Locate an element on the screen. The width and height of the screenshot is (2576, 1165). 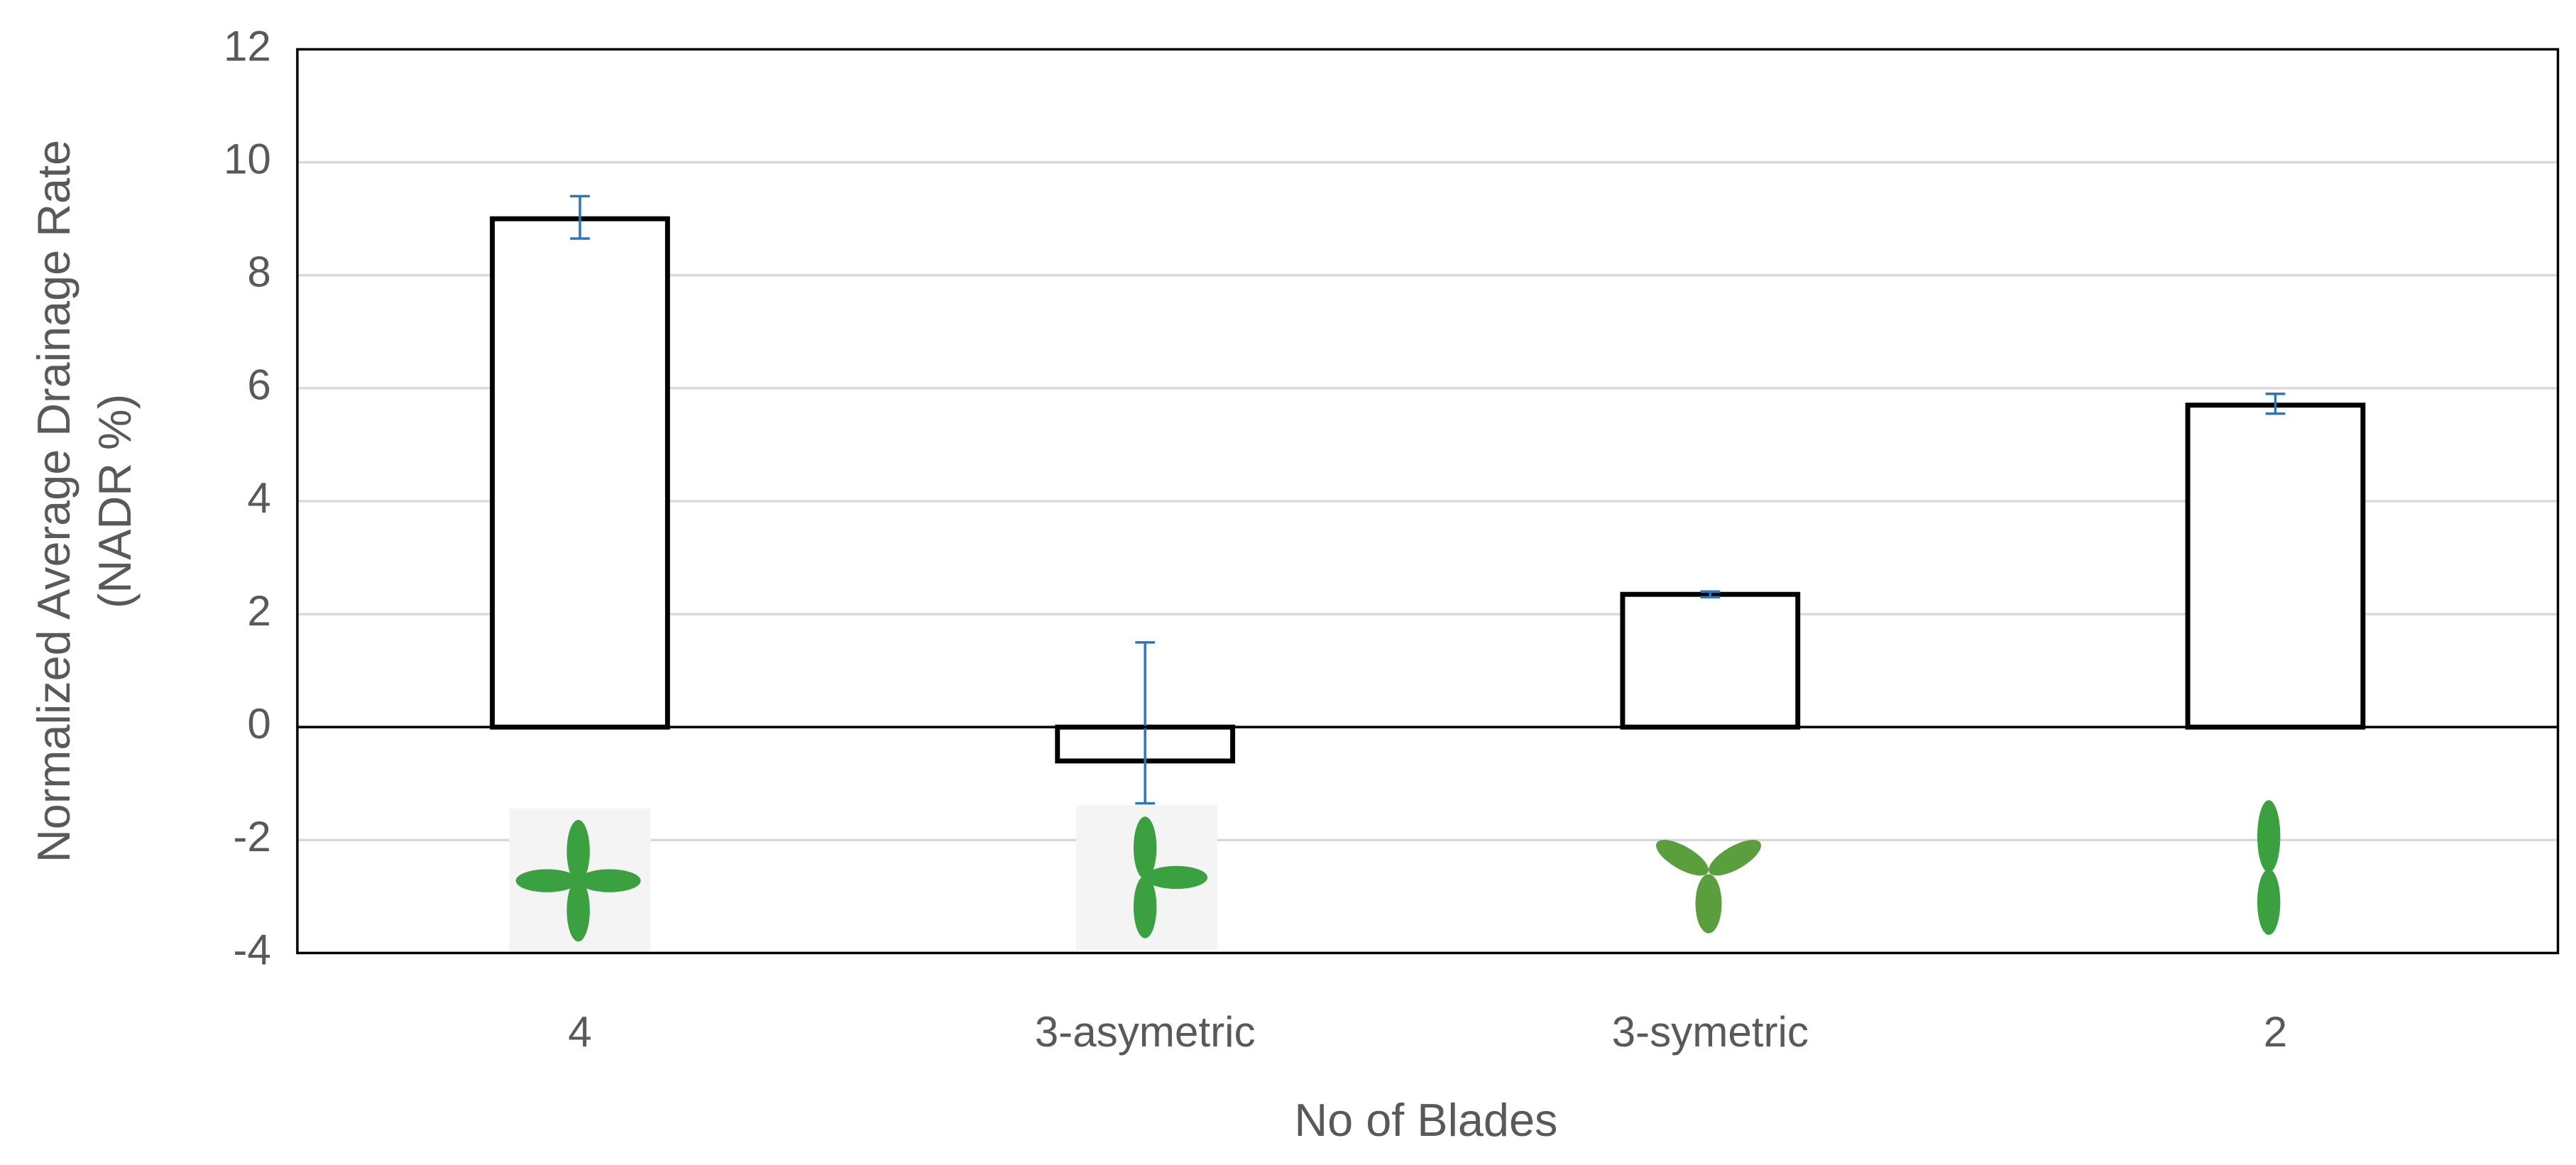
x-axis-title: No of Blades is located at coordinates (1425, 1120).